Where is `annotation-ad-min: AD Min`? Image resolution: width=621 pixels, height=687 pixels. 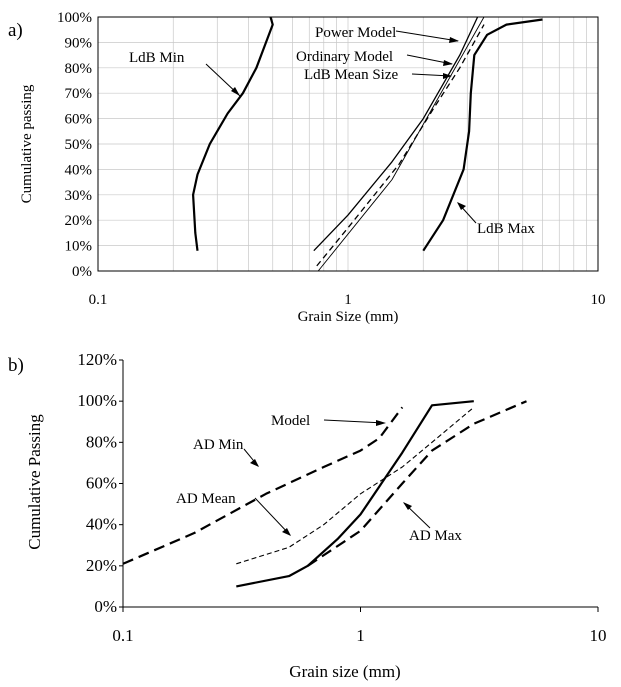 annotation-ad-min: AD Min is located at coordinates (218, 445).